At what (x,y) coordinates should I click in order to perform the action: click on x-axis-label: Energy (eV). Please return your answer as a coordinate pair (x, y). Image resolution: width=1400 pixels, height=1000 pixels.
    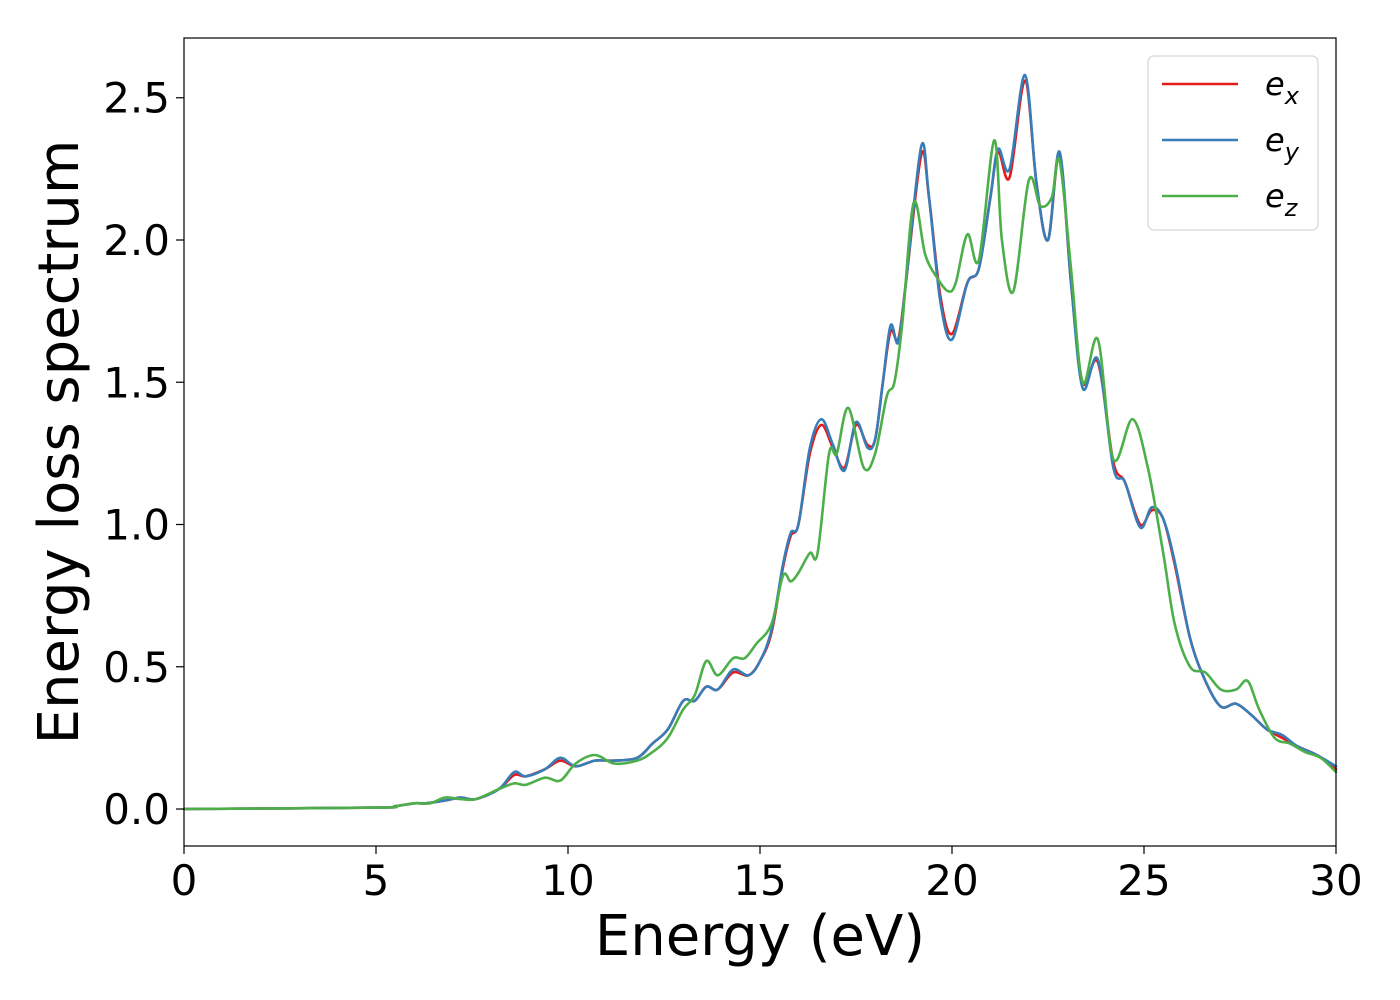
    Looking at the image, I should click on (760, 936).